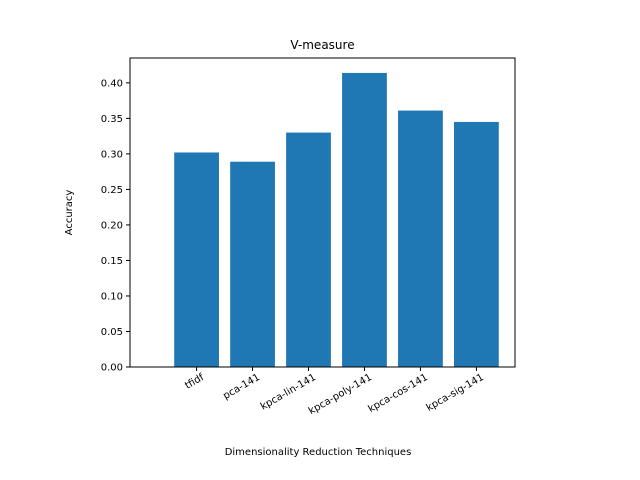 The height and width of the screenshot is (480, 640). What do you see at coordinates (112, 83) in the screenshot?
I see `y-tick-label: 0.40` at bounding box center [112, 83].